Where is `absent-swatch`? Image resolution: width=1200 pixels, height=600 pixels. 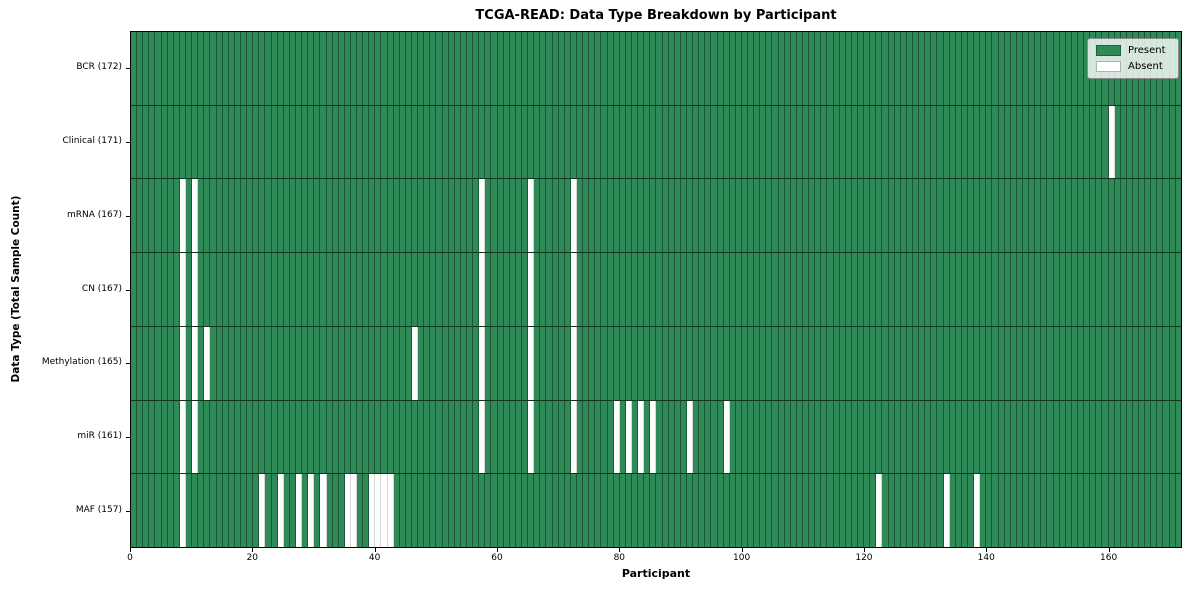 absent-swatch is located at coordinates (1108, 66).